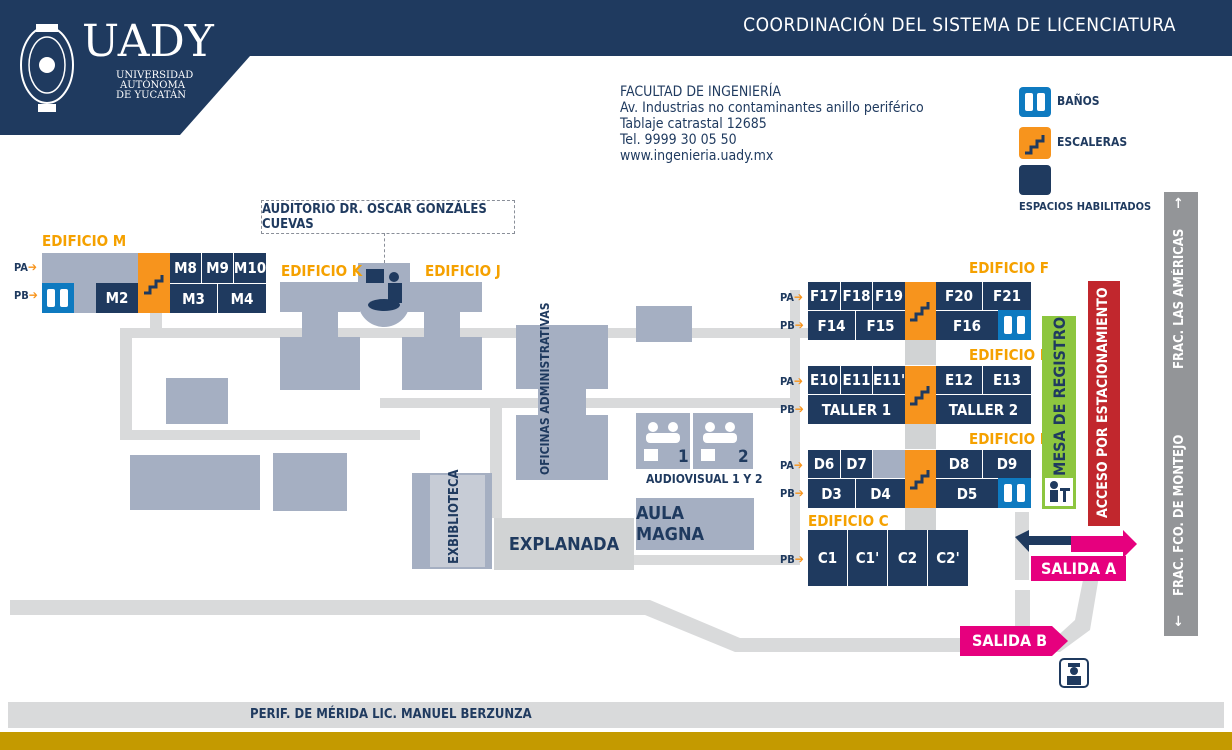 The width and height of the screenshot is (1232, 750). Describe the element at coordinates (697, 156) in the screenshot. I see `website: www.ingenieria.uady.mx` at that location.